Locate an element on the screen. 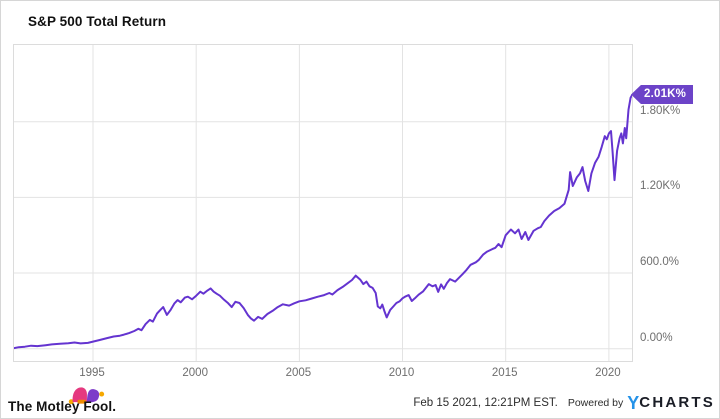  jester-cap-icon is located at coordinates (86, 396).